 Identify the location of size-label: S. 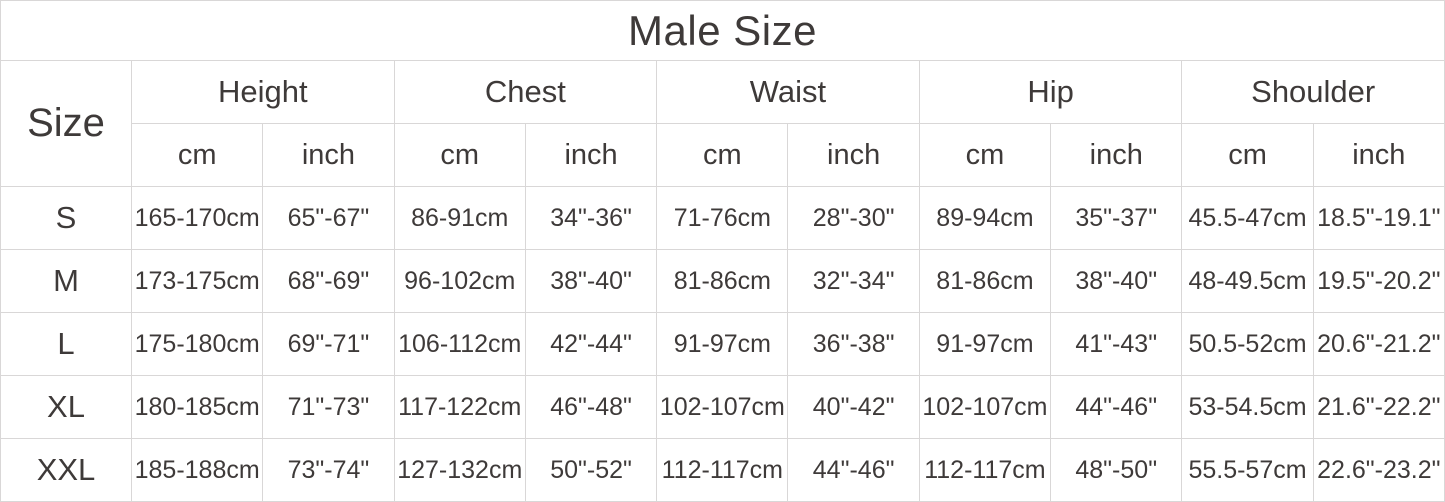
(66, 218).